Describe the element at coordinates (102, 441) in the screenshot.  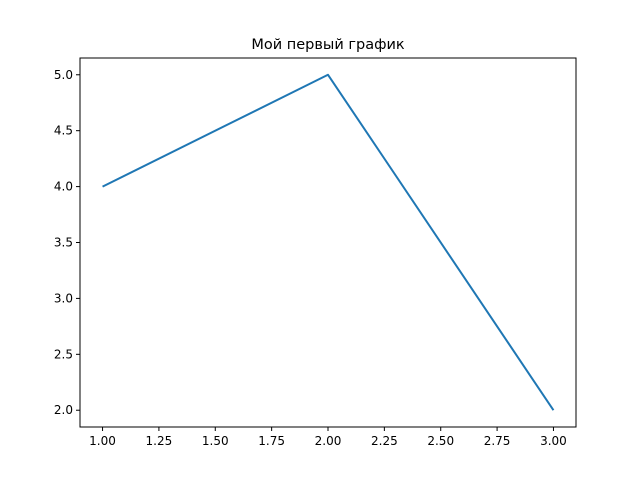
I see `x-tick-label: 1.00` at that location.